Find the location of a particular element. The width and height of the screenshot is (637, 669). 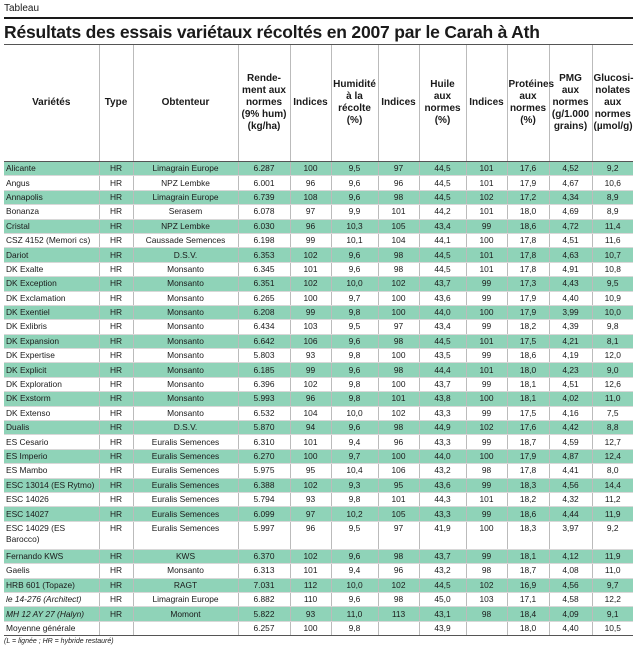

cell-humidite: 9,3 is located at coordinates (354, 485).